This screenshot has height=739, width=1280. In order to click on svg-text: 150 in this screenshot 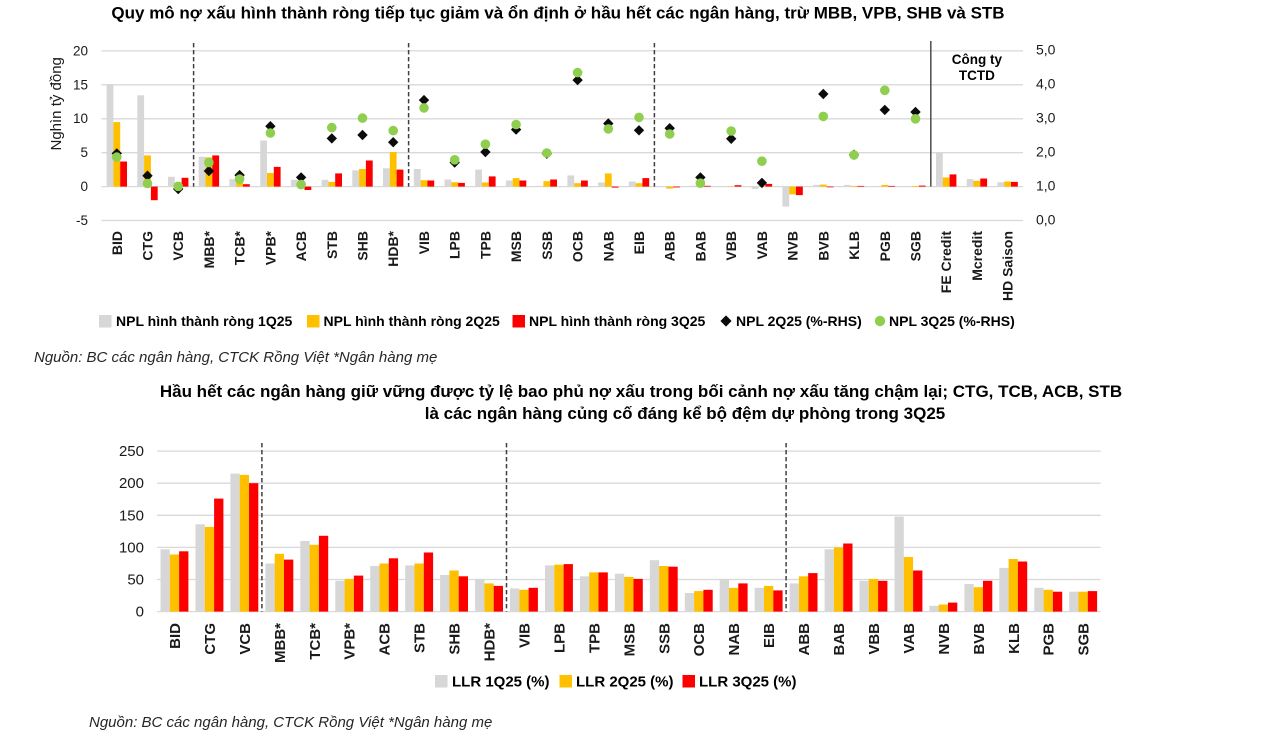, I will do `click(131, 515)`.